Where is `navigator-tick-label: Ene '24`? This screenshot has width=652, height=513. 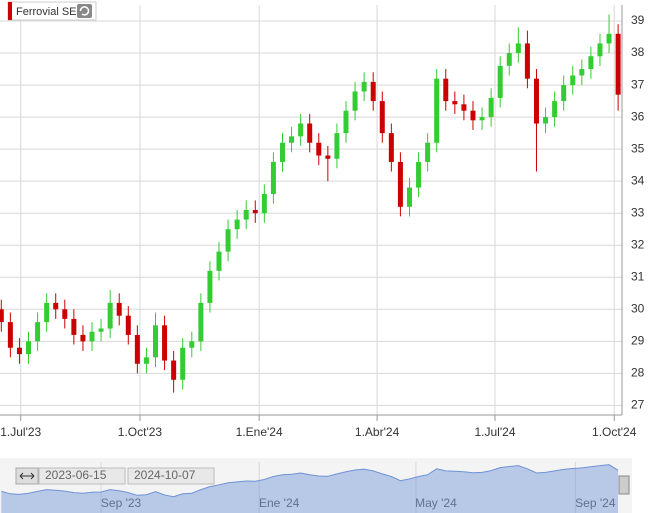
navigator-tick-label: Ene '24 is located at coordinates (279, 503).